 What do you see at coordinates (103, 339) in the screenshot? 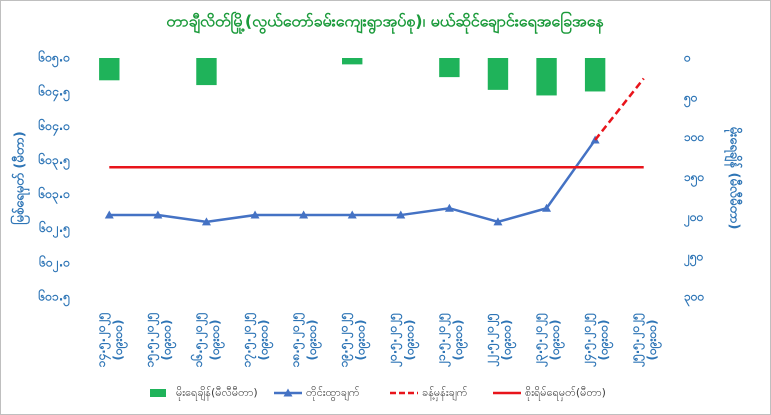
I see `x-tick-label: ၁၄.၅.၂၀၂၅` at bounding box center [103, 339].